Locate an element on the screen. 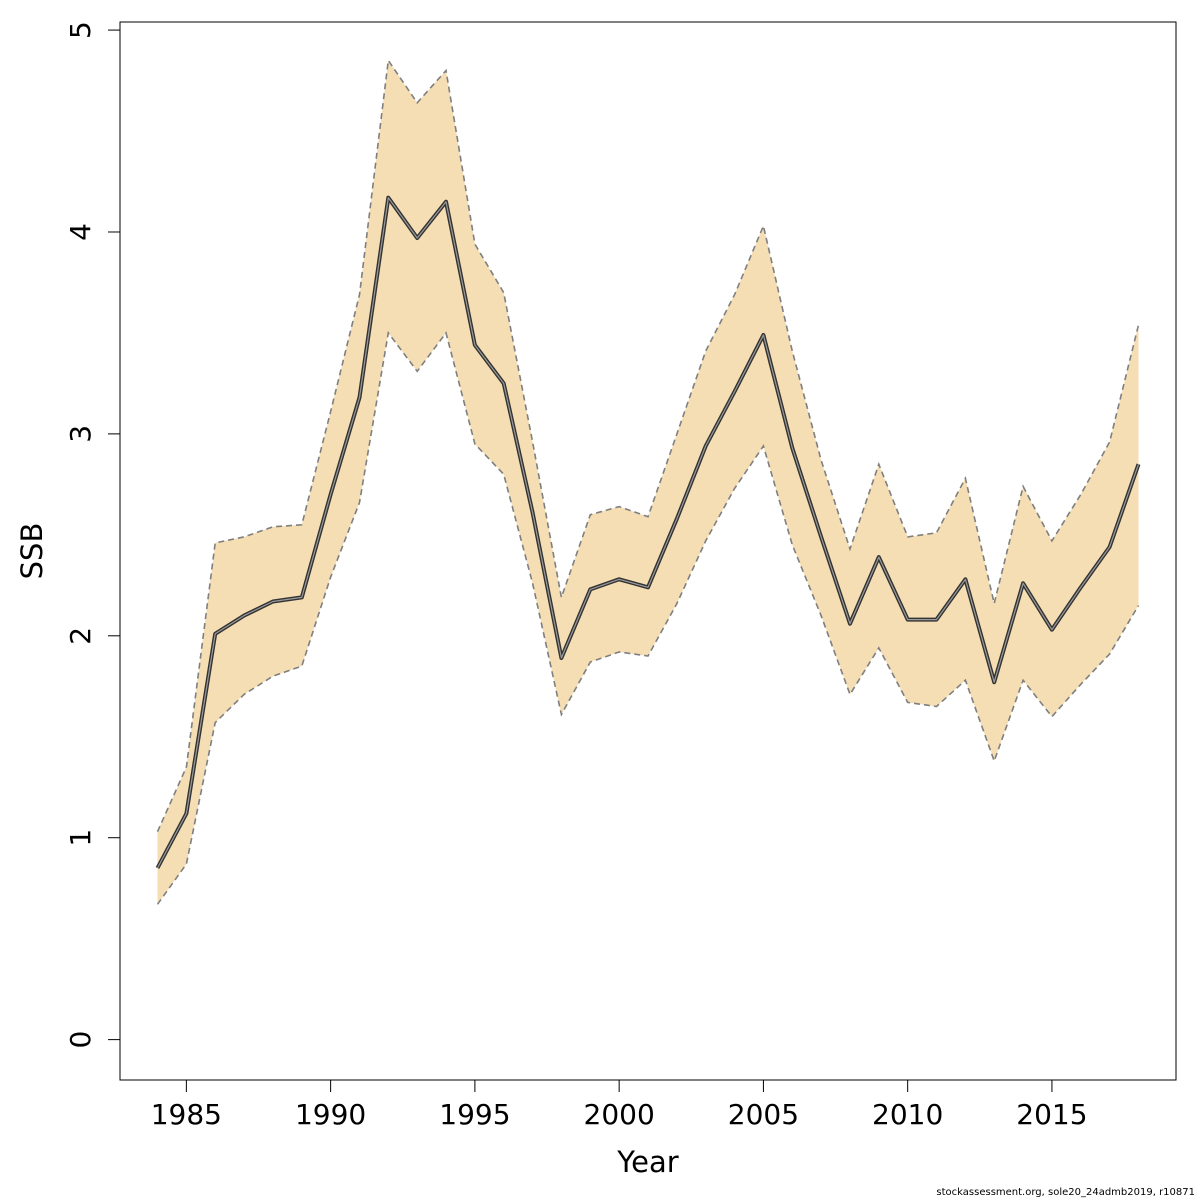 This screenshot has height=1200, width=1200. x-tick-label-2000: 2000 is located at coordinates (619, 1114).